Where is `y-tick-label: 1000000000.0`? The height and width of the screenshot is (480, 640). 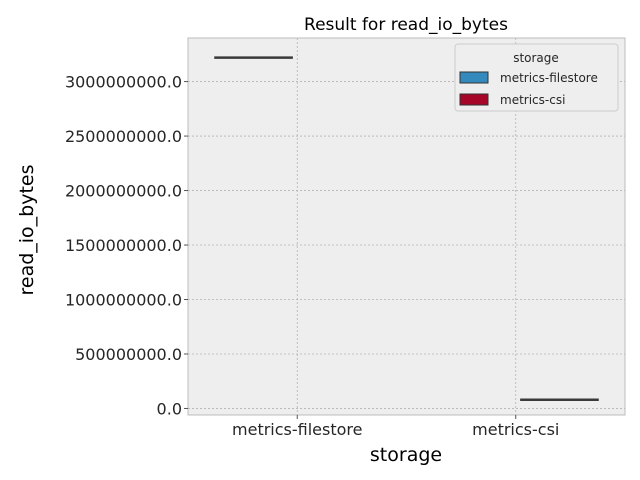 y-tick-label: 1000000000.0 is located at coordinates (123, 300).